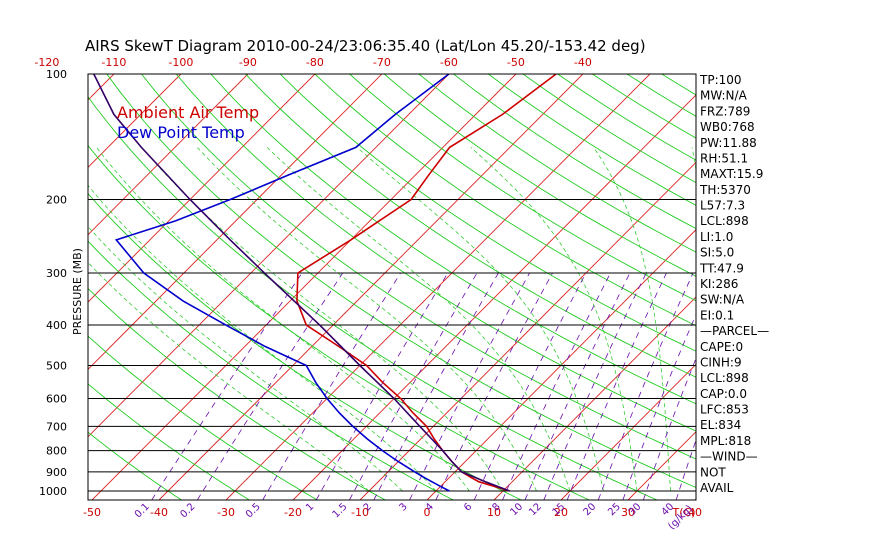 The height and width of the screenshot is (560, 870). I want to click on stability-index-item: CAPE:0, so click(721, 347).